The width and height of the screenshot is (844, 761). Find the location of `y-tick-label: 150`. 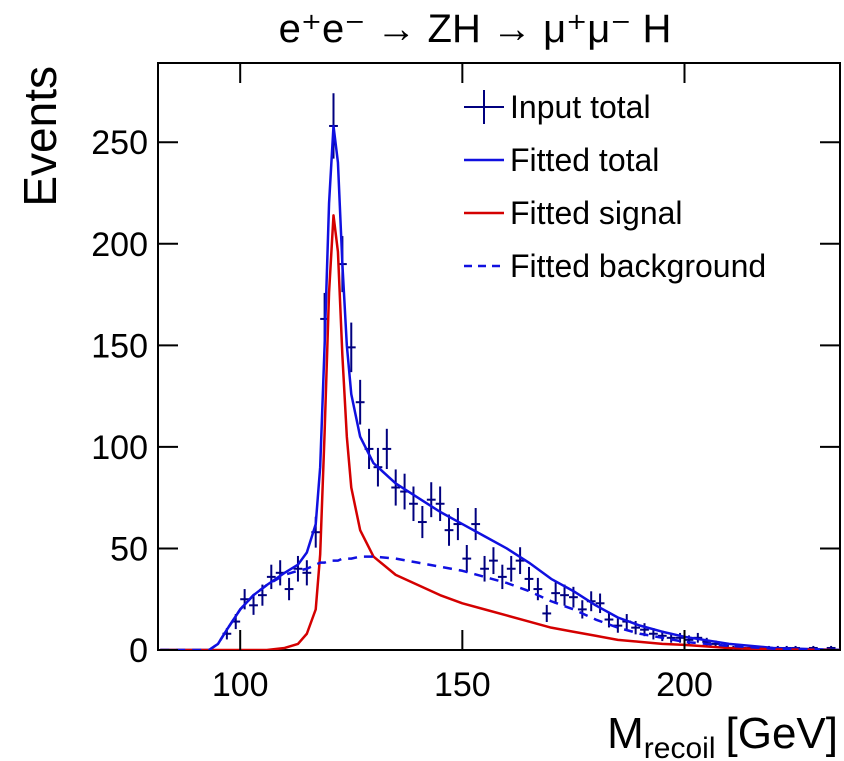

y-tick-label: 150 is located at coordinates (119, 346).